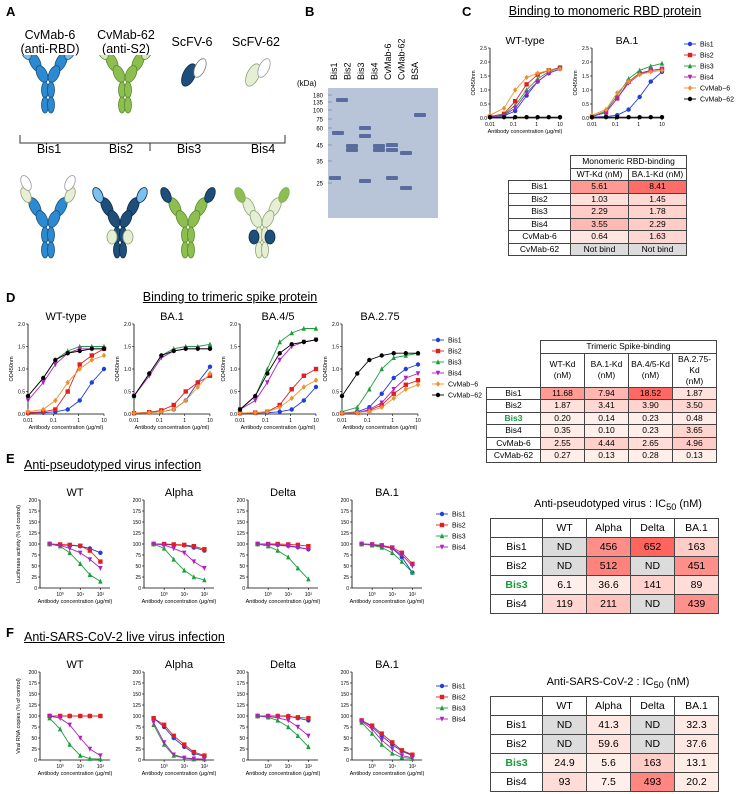 This screenshot has height=794, width=748. What do you see at coordinates (516, 528) in the screenshot?
I see `table-cell` at bounding box center [516, 528].